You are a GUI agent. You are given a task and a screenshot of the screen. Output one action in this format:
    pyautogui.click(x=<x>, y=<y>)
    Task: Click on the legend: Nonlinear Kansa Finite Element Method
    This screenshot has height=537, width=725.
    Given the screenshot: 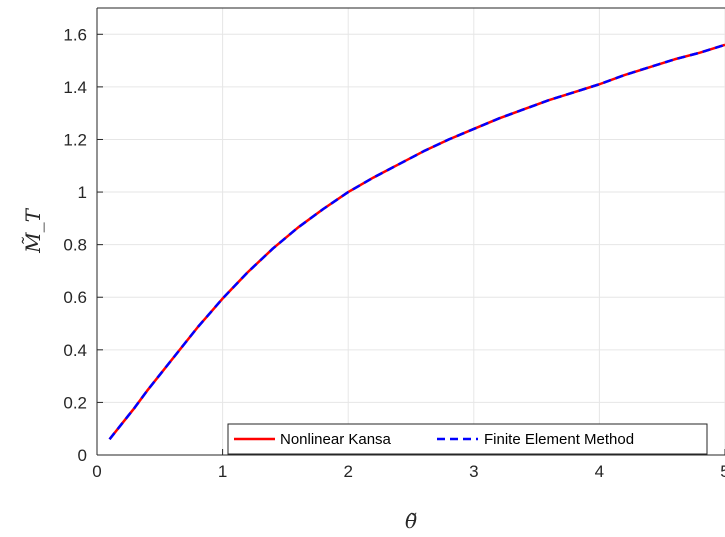 What is the action you would take?
    pyautogui.click(x=467, y=439)
    